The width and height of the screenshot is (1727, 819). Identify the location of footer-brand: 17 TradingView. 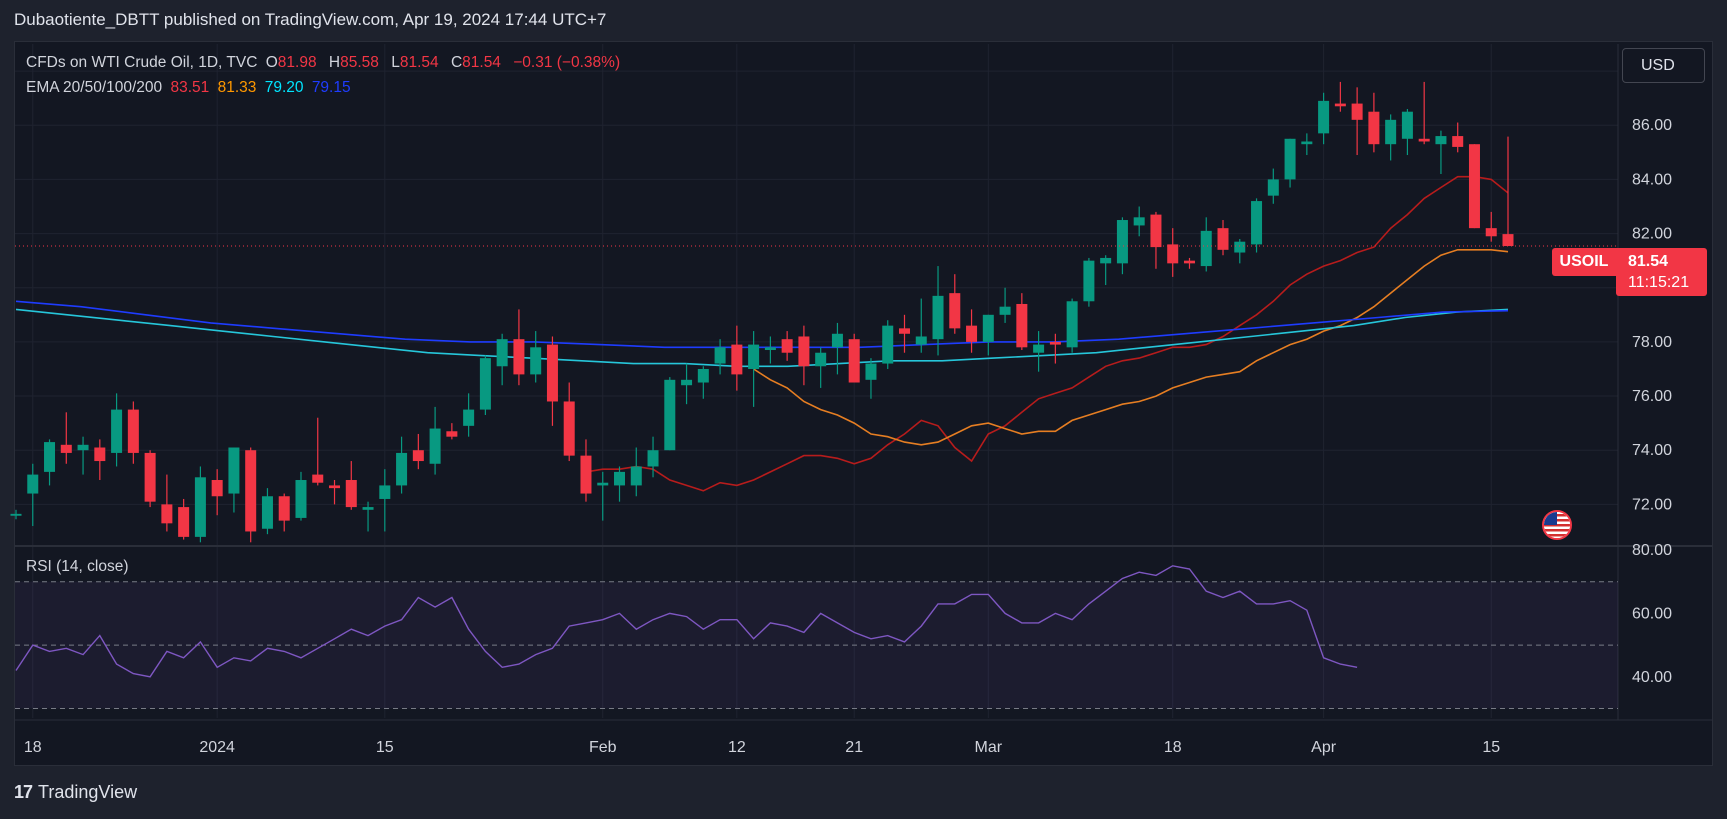
(75, 792).